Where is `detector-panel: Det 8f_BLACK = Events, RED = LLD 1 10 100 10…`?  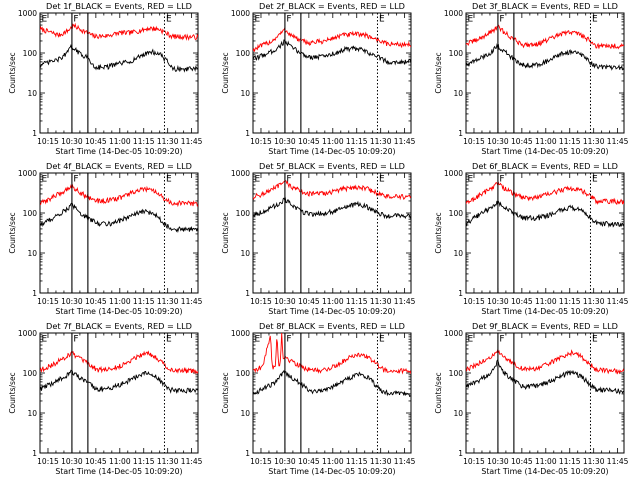 detector-panel: Det 8f_BLACK = Events, RED = LLD 1 10 100 10… is located at coordinates (318, 398).